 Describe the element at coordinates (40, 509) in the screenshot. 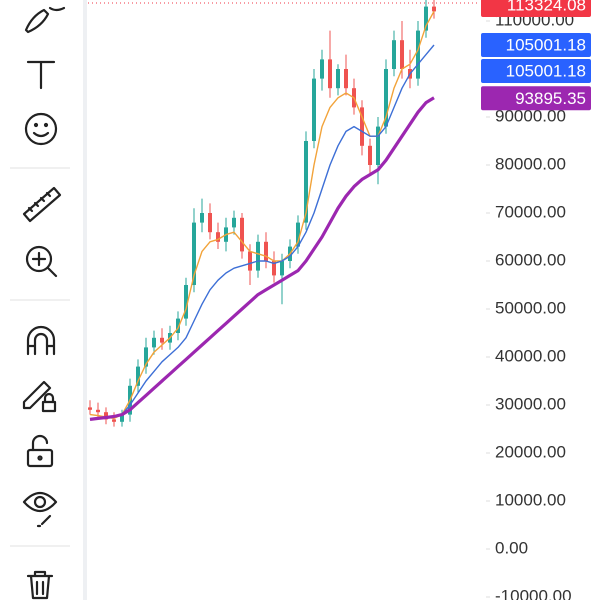

I see `visibility-tool` at that location.